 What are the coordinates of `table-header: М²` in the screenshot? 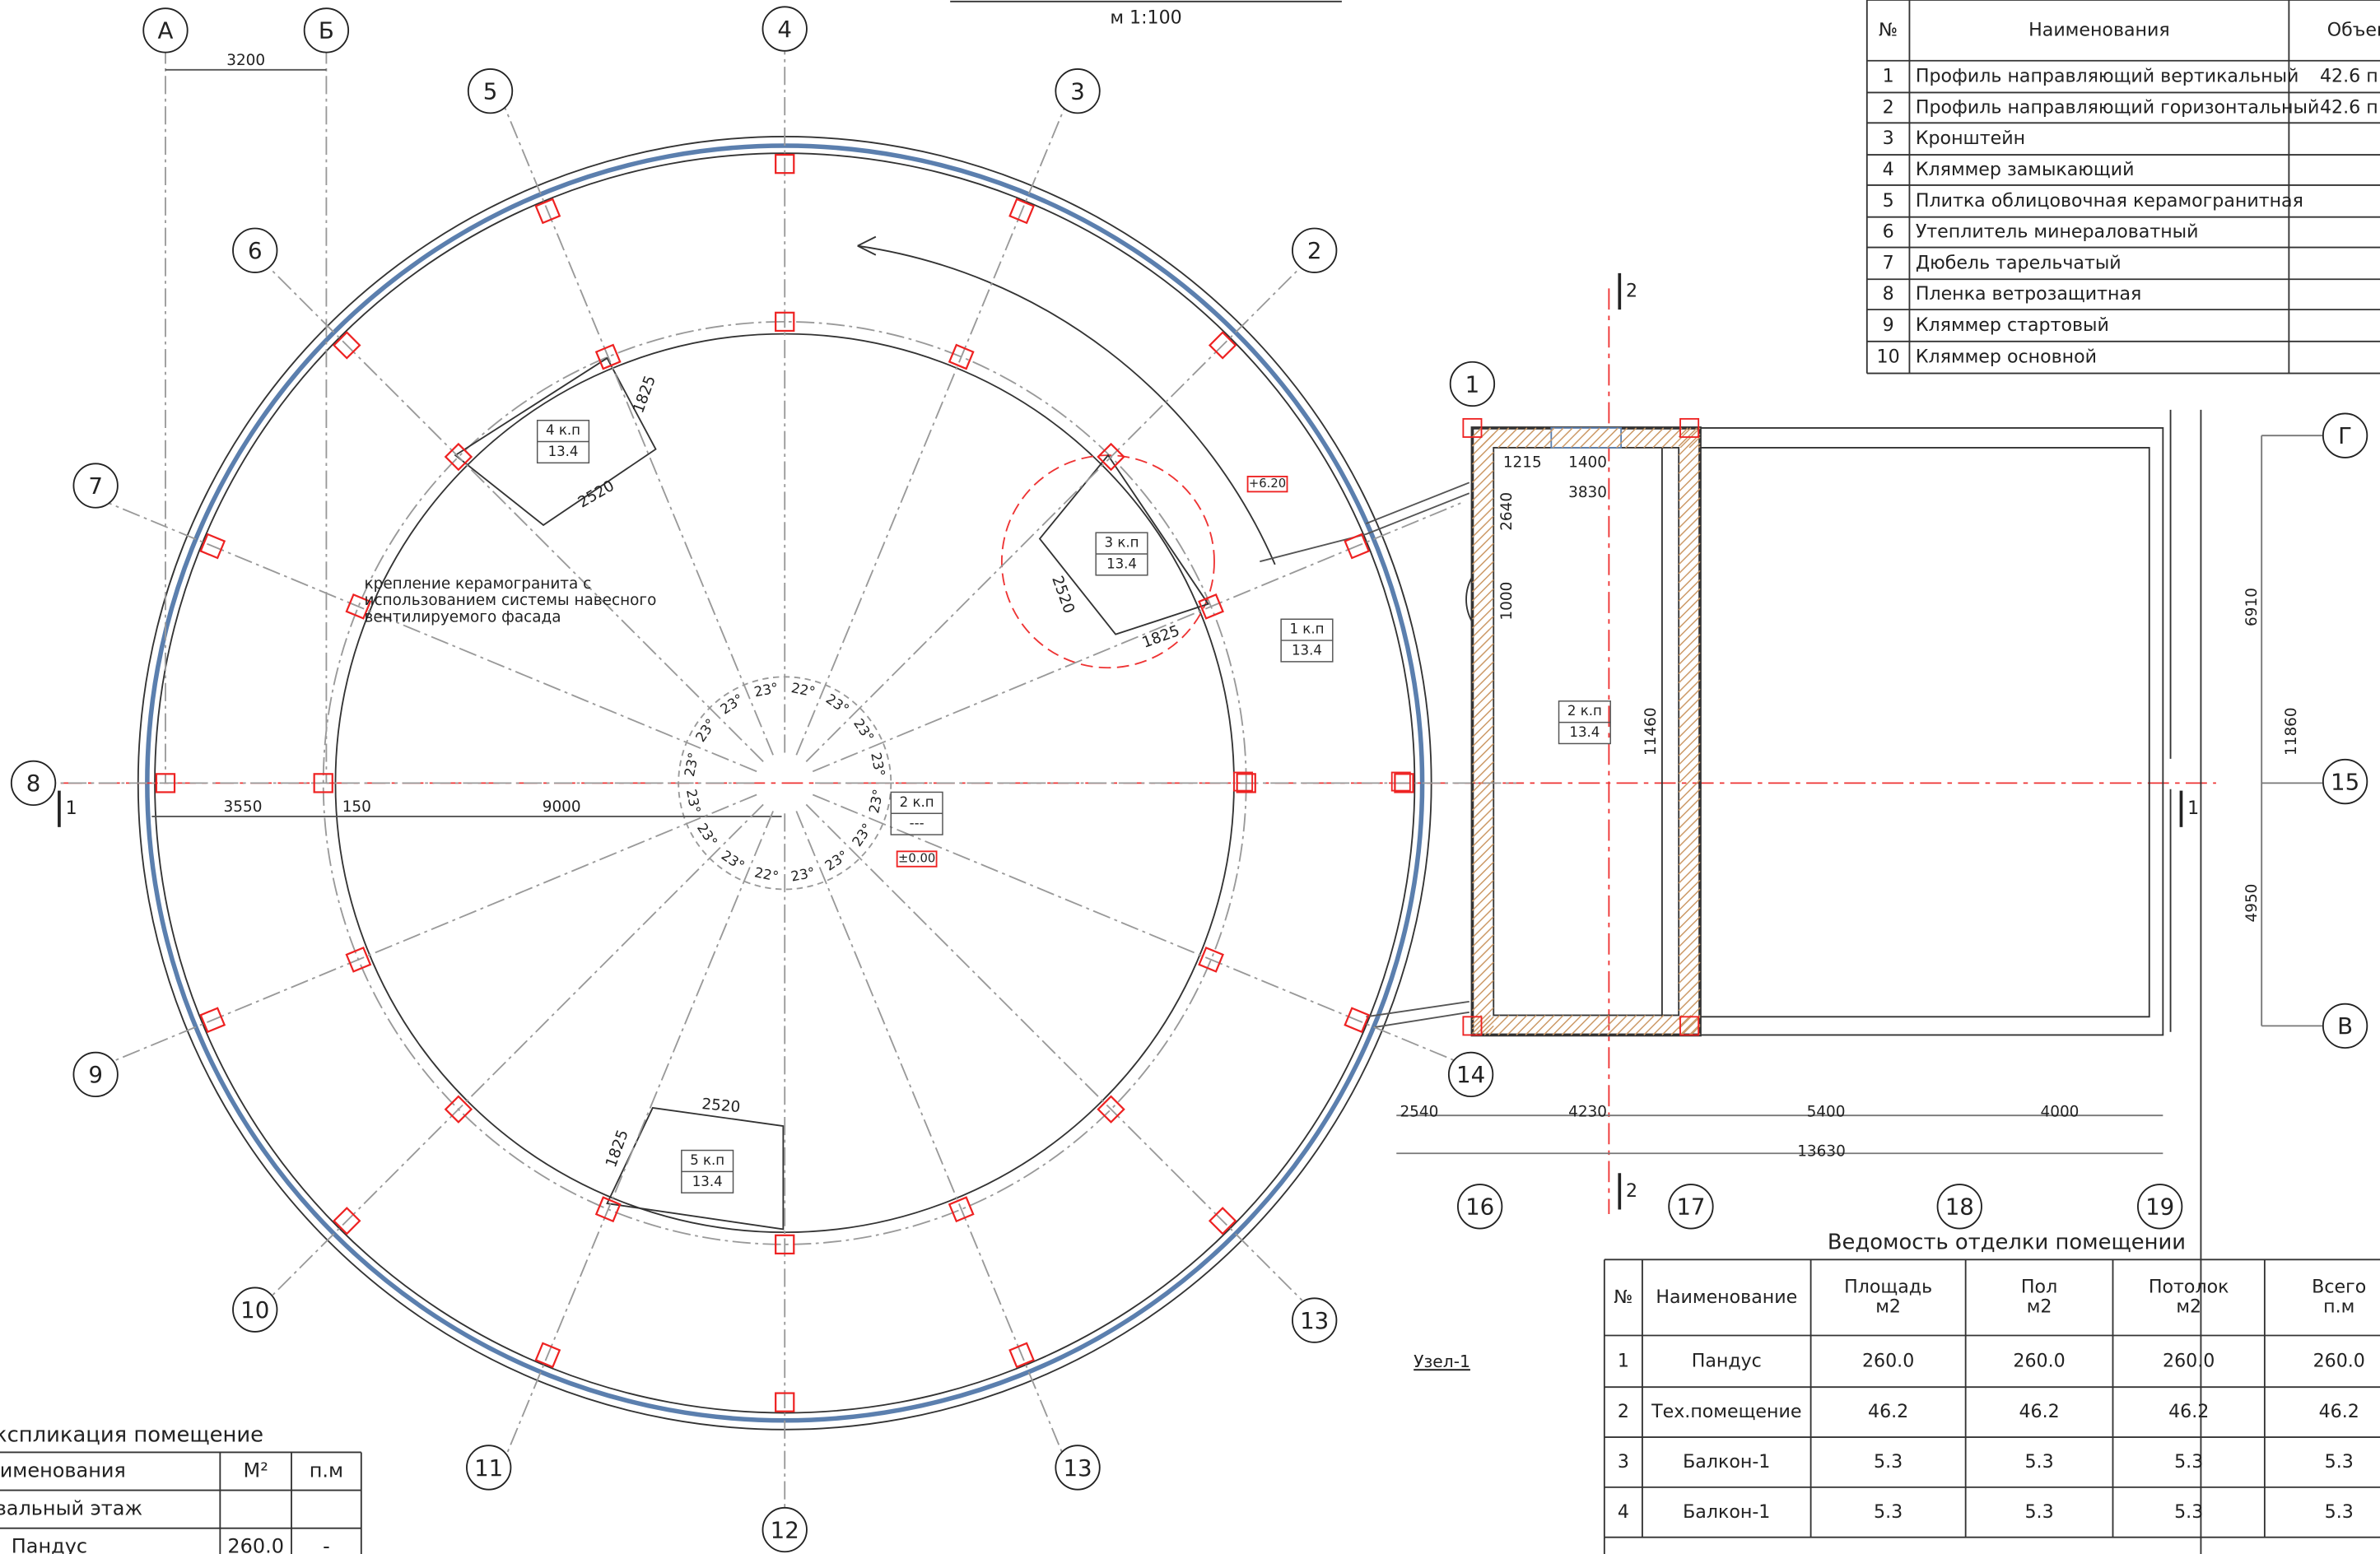 It's located at (256, 1470).